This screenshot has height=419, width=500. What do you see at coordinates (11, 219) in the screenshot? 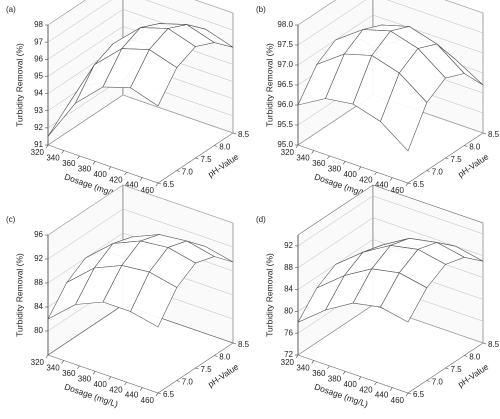
I see `panel-label: (c)` at bounding box center [11, 219].